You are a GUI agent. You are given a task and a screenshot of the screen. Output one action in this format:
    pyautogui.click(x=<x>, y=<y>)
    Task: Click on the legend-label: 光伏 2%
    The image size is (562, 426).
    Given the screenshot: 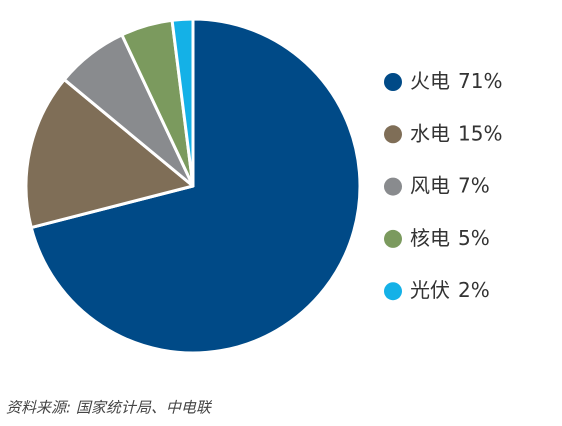 What is the action you would take?
    pyautogui.click(x=450, y=290)
    